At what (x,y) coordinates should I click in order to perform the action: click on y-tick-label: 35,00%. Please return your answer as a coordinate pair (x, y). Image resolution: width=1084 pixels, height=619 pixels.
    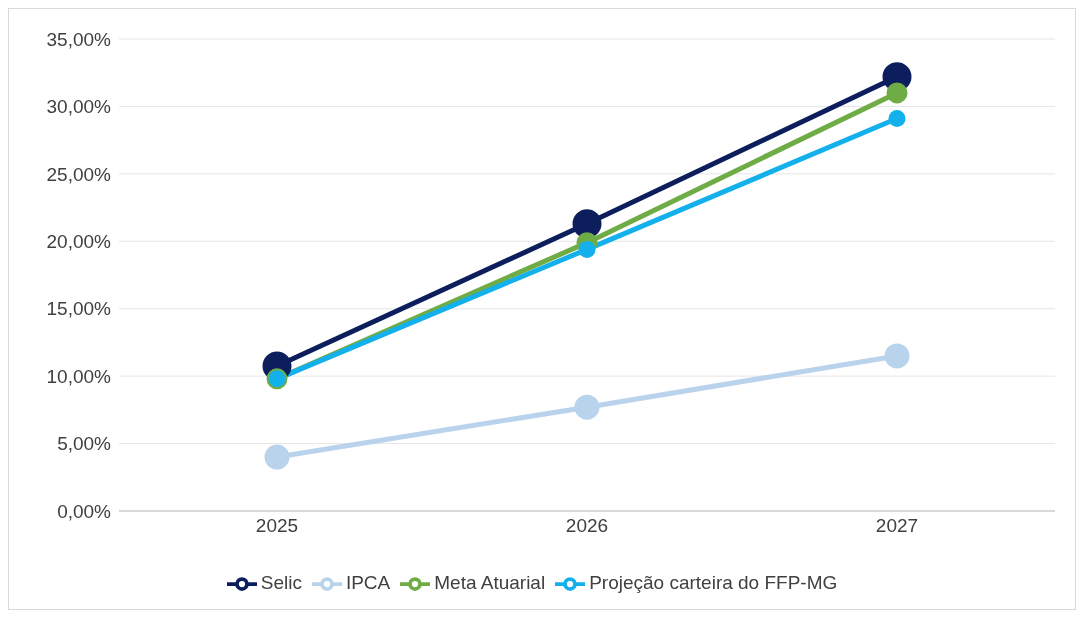
    Looking at the image, I should click on (79, 39).